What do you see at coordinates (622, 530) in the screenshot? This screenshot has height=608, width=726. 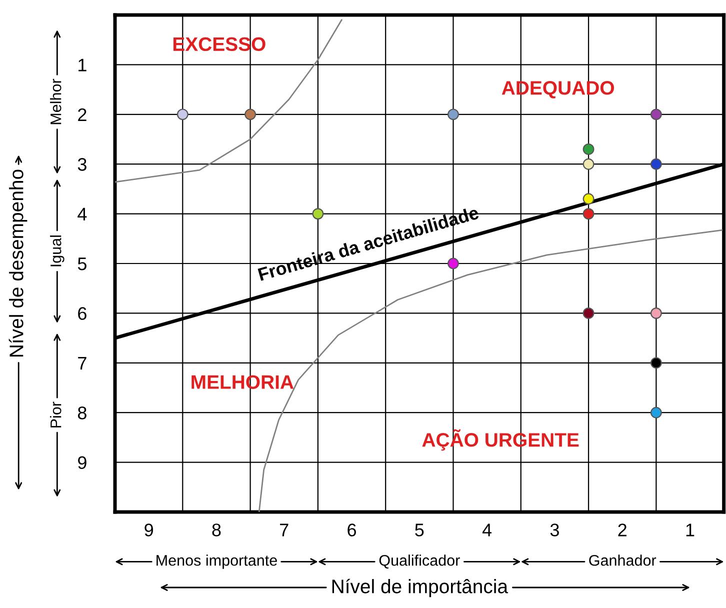 I see `x-tick-label: 2` at bounding box center [622, 530].